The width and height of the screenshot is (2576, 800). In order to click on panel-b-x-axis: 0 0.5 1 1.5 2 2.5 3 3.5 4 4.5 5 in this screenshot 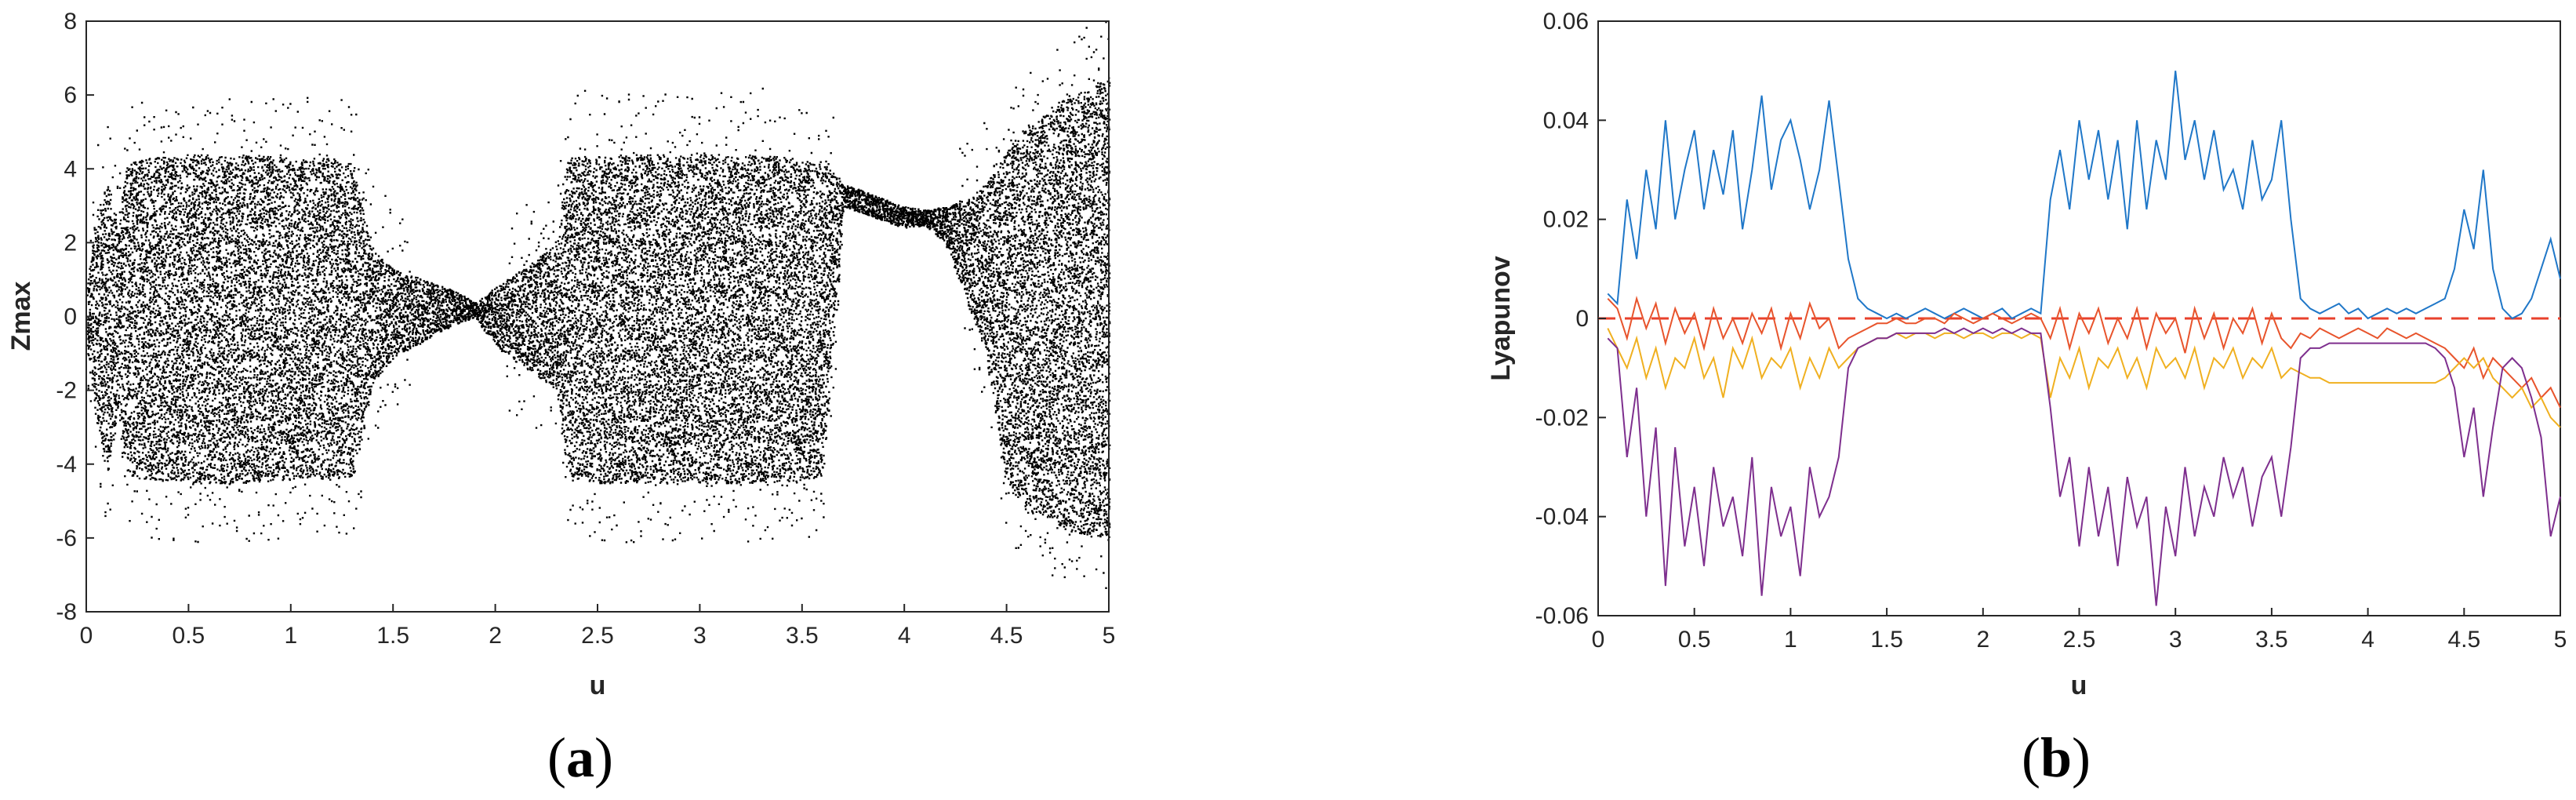, I will do `click(2079, 630)`.